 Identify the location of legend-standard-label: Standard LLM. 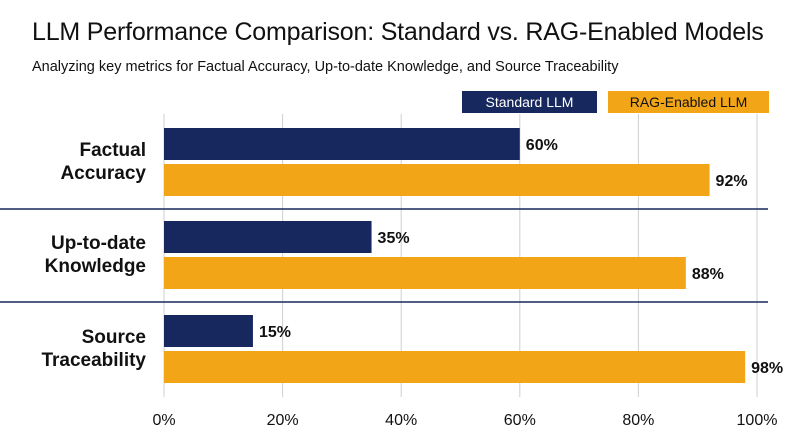
(530, 102).